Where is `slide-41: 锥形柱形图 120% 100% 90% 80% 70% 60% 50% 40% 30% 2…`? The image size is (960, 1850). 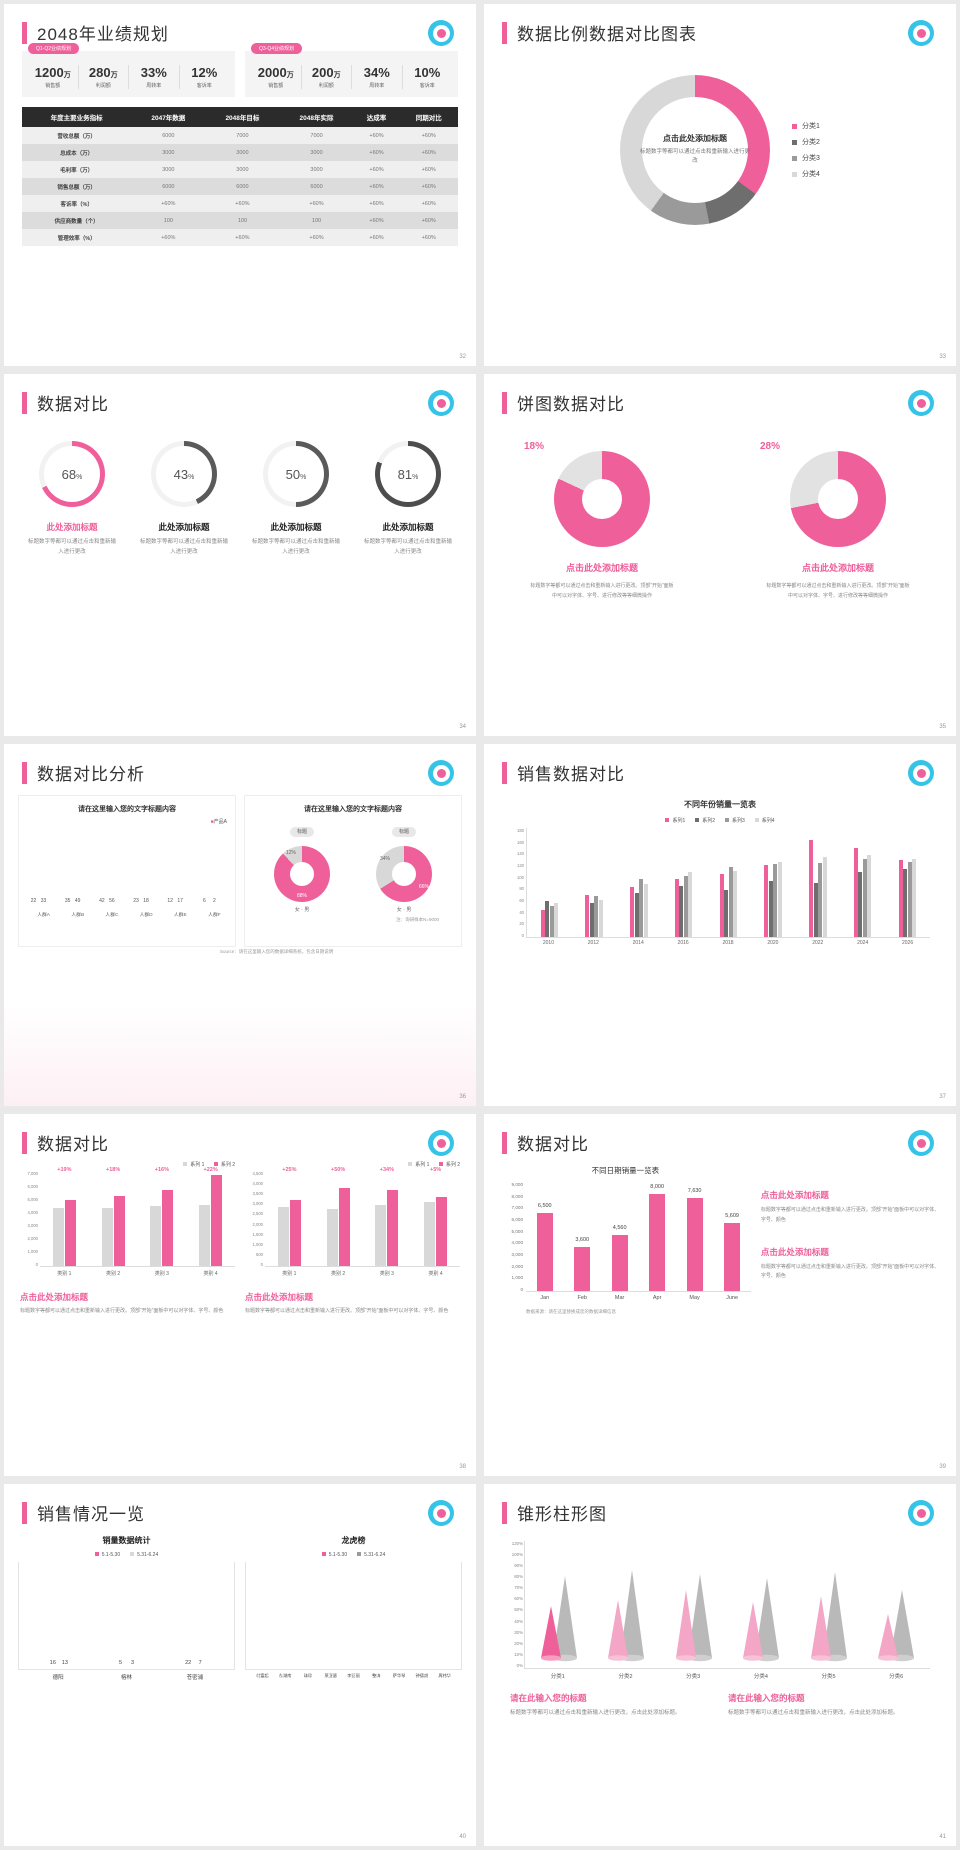 slide-41: 锥形柱形图 120% 100% 90% 80% 70% 60% 50% 40% 30% 2… is located at coordinates (720, 1665).